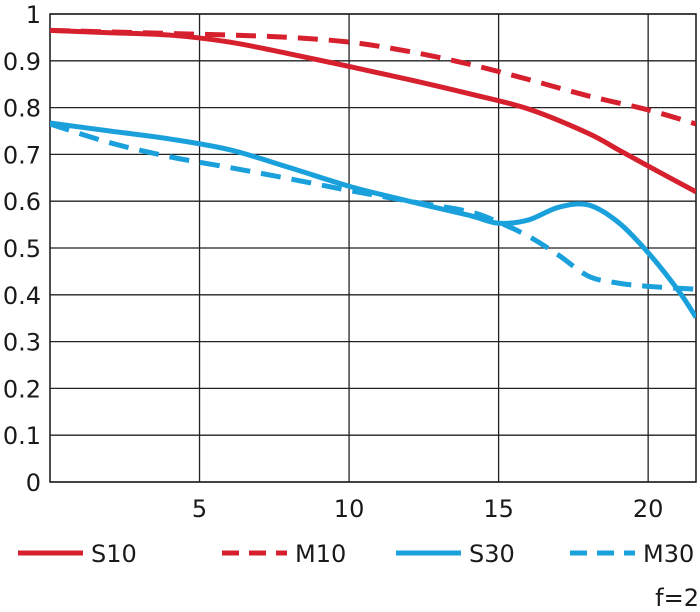 The width and height of the screenshot is (700, 612). What do you see at coordinates (22, 202) in the screenshot?
I see `y-tick-label-6: 0.6` at bounding box center [22, 202].